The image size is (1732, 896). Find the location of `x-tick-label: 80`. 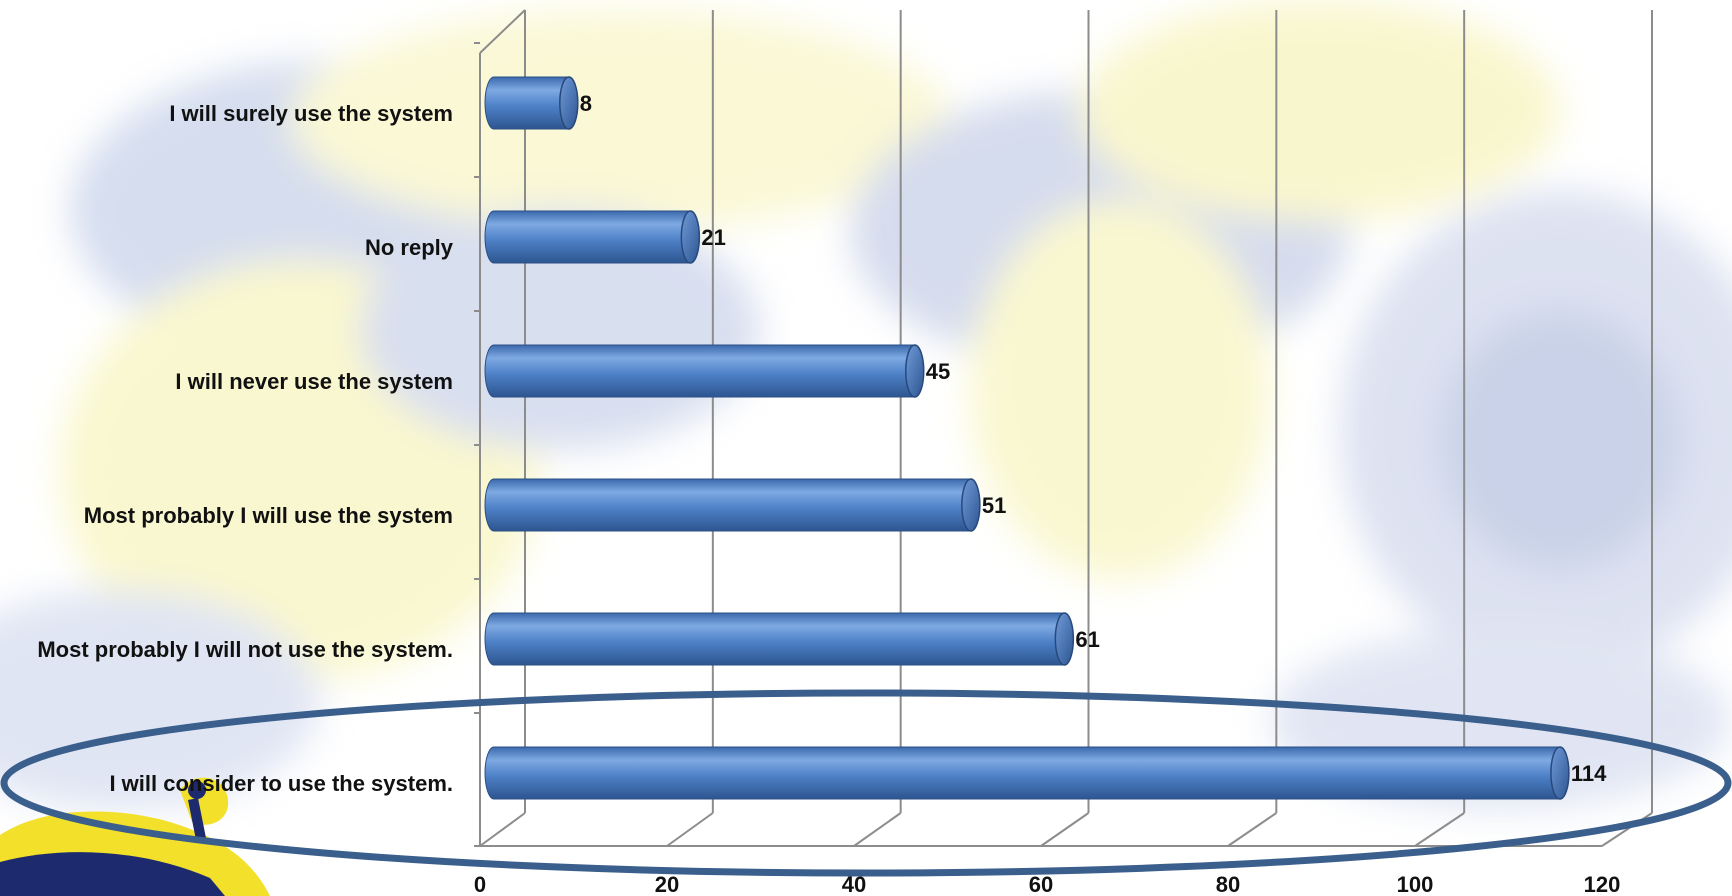

x-tick-label: 80 is located at coordinates (1228, 884).